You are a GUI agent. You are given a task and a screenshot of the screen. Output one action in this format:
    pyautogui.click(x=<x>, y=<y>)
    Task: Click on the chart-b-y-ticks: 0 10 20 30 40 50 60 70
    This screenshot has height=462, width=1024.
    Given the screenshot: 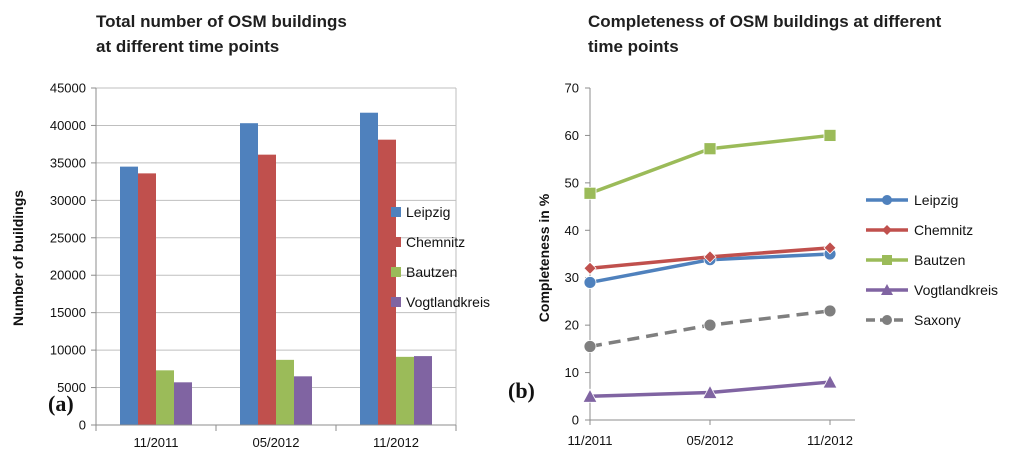 What is the action you would take?
    pyautogui.click(x=572, y=254)
    